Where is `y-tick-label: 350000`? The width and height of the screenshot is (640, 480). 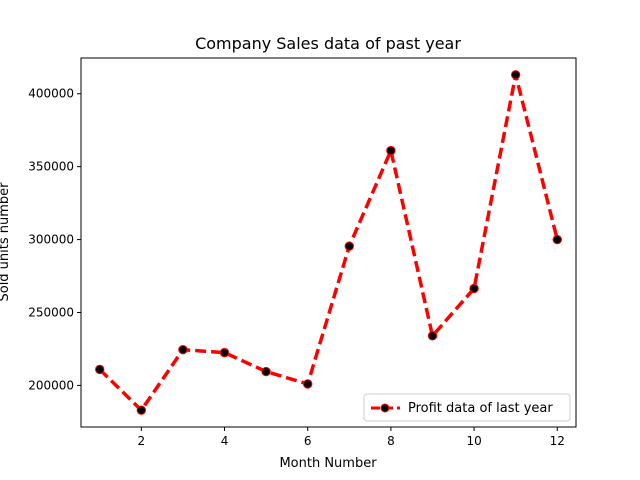 y-tick-label: 350000 is located at coordinates (51, 167).